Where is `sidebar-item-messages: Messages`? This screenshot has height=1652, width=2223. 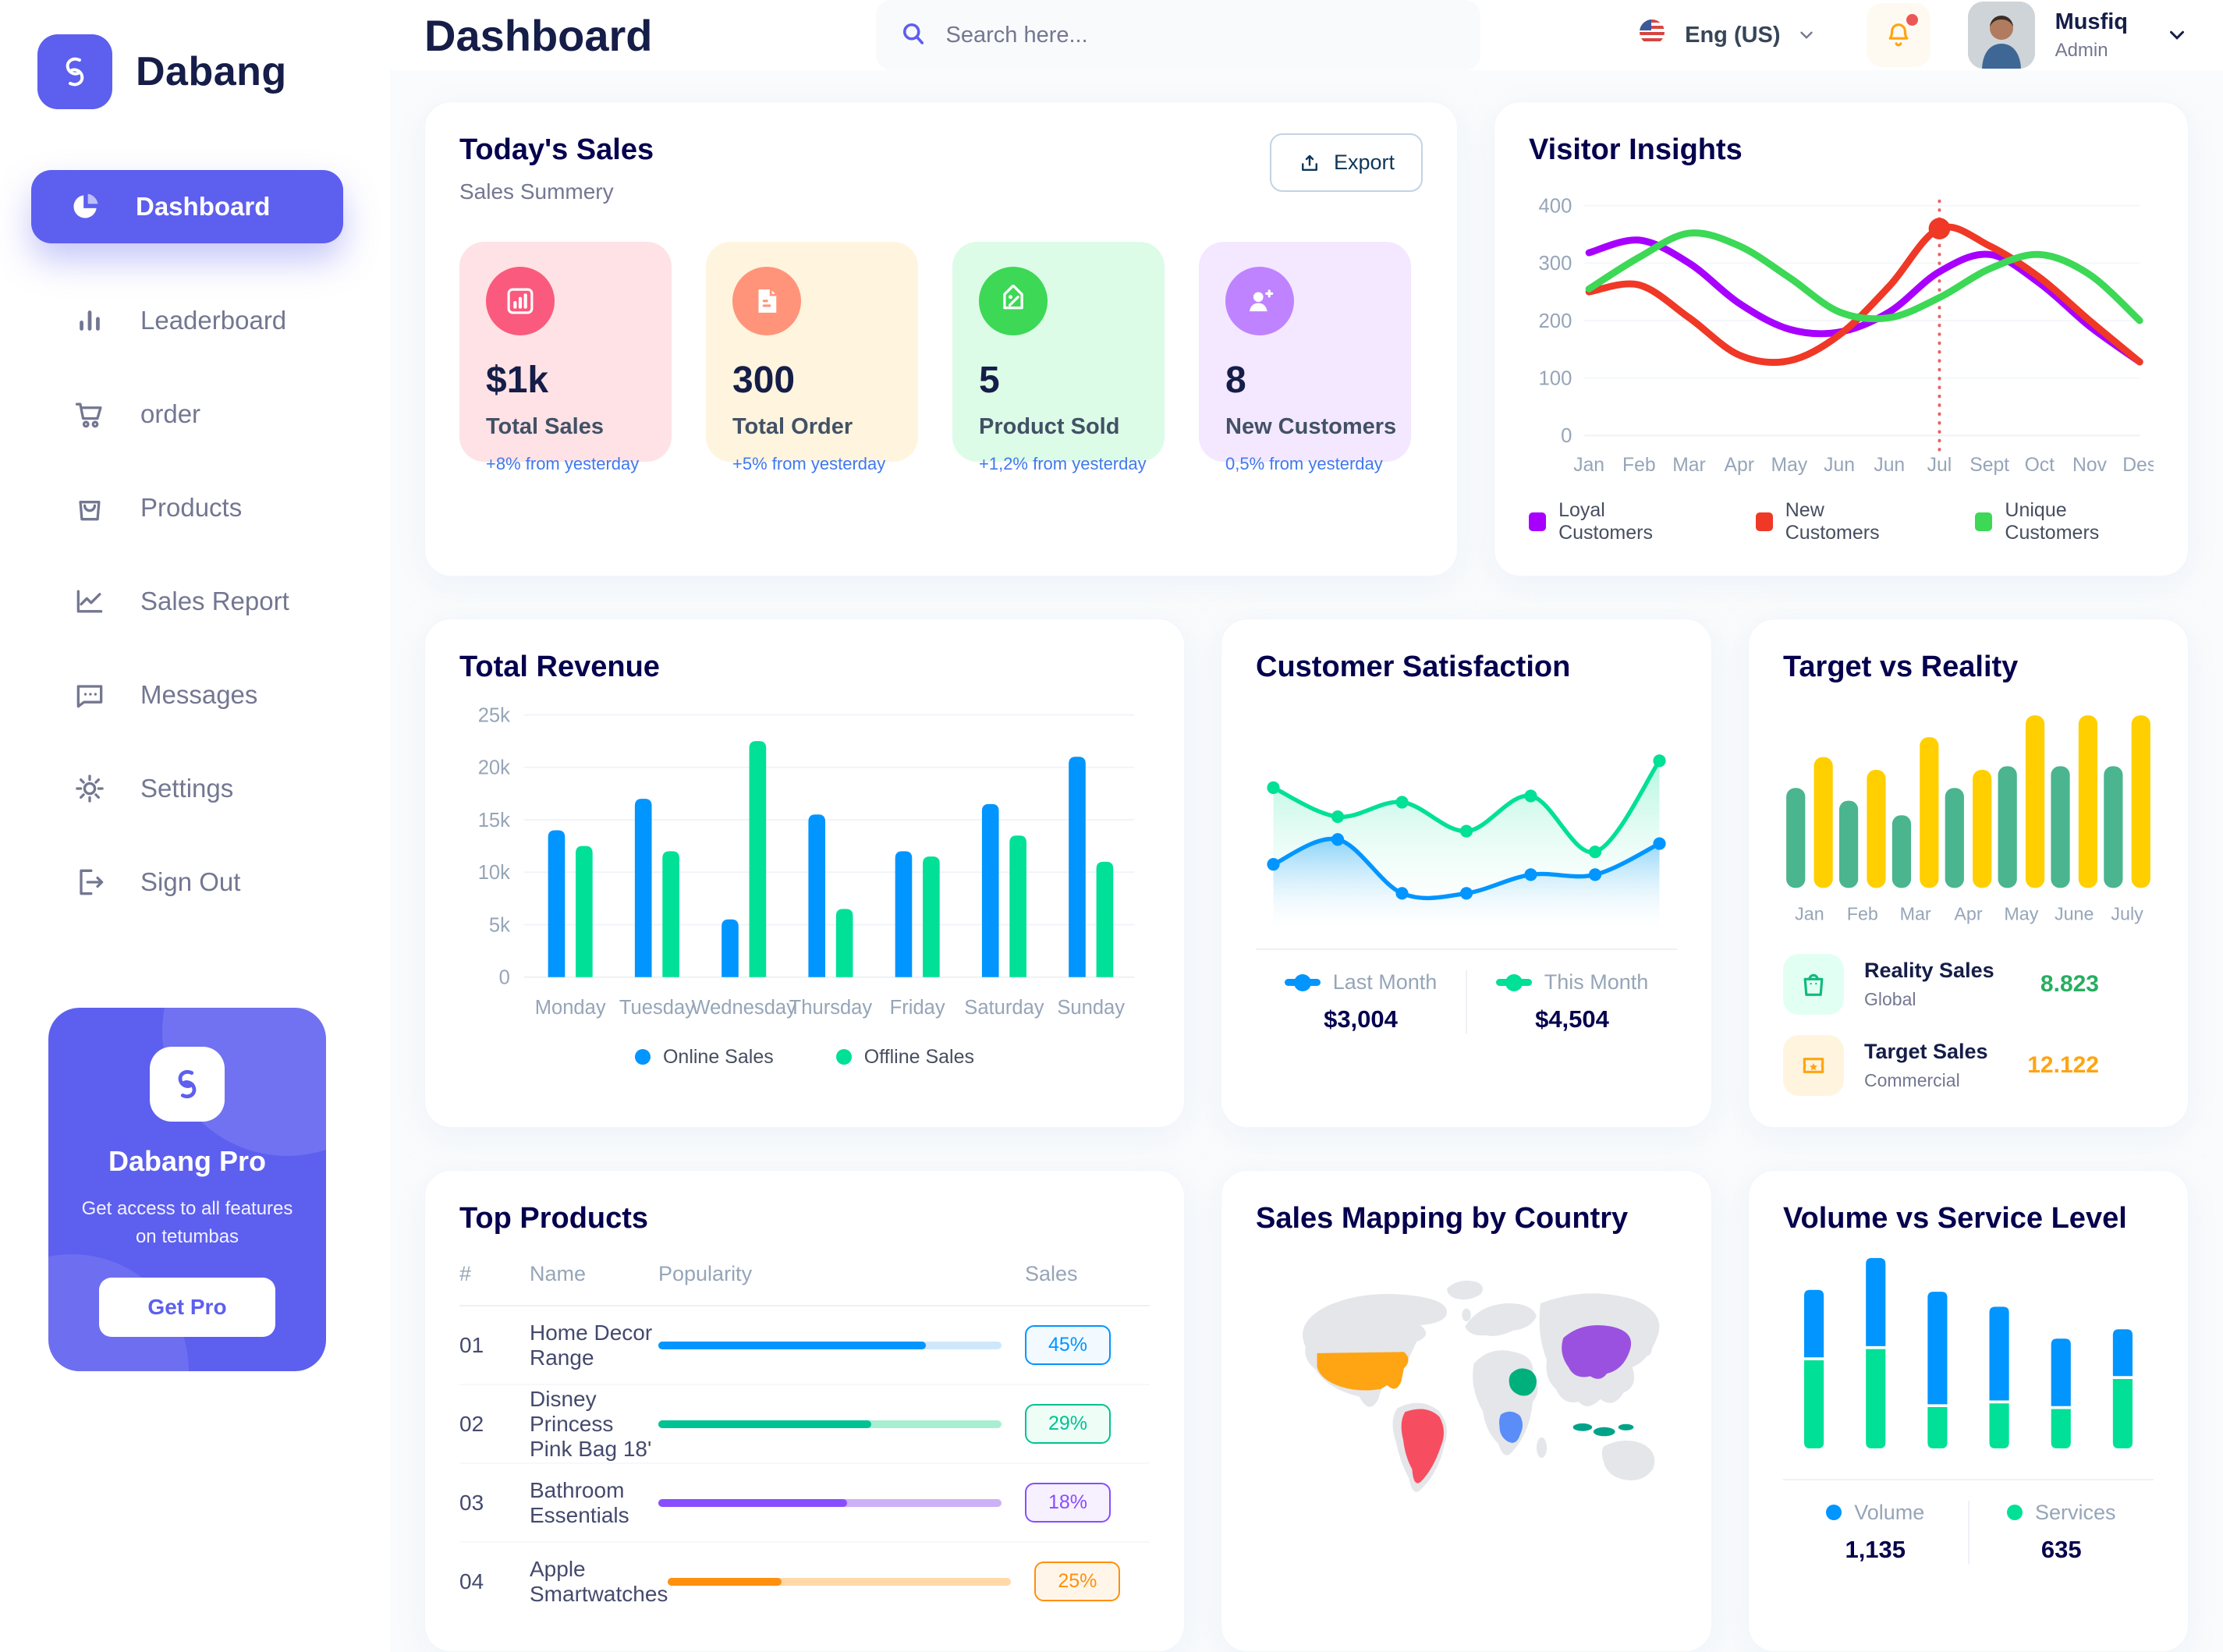
sidebar-item-messages: Messages is located at coordinates (187, 695).